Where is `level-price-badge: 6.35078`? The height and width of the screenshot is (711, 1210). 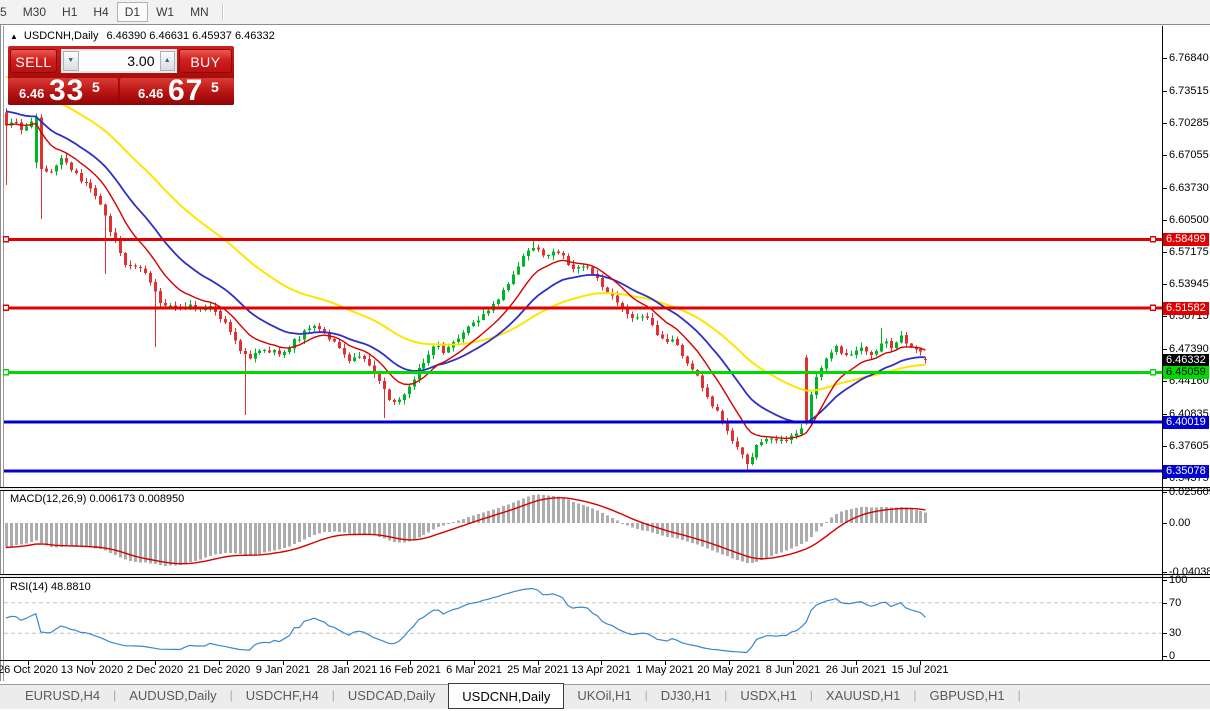
level-price-badge: 6.35078 is located at coordinates (1186, 471).